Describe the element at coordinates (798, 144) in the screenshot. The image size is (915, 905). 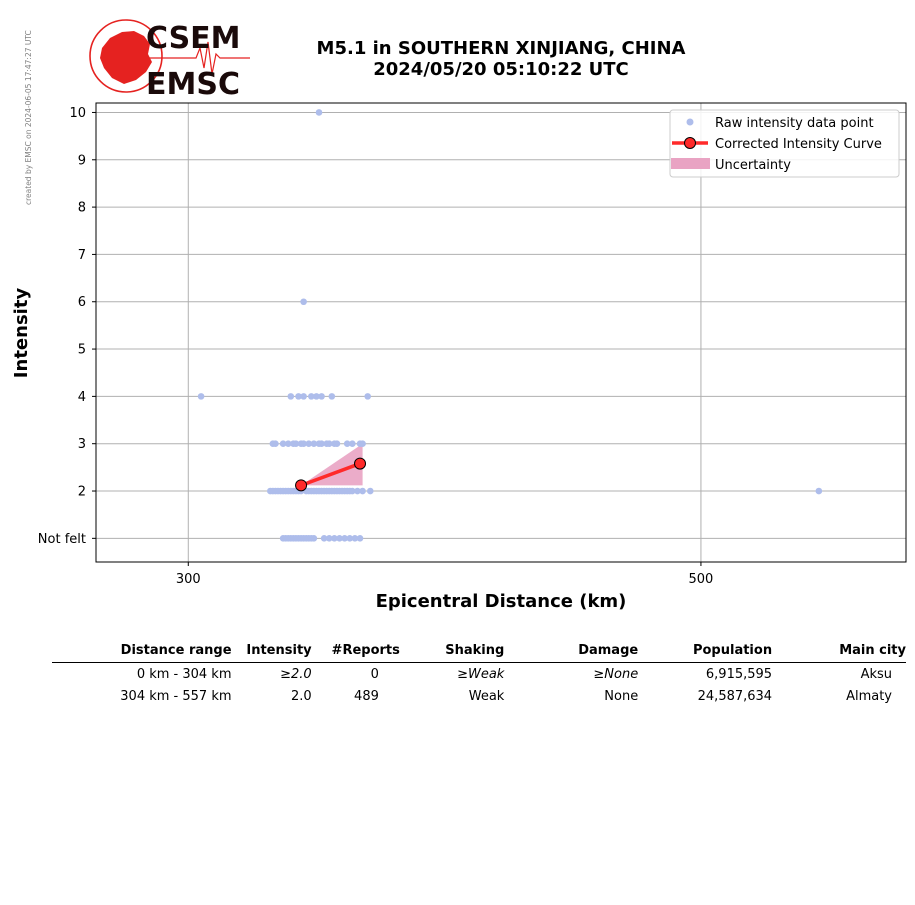
I see `legend-curve-label: Corrected Intensity Curve` at that location.